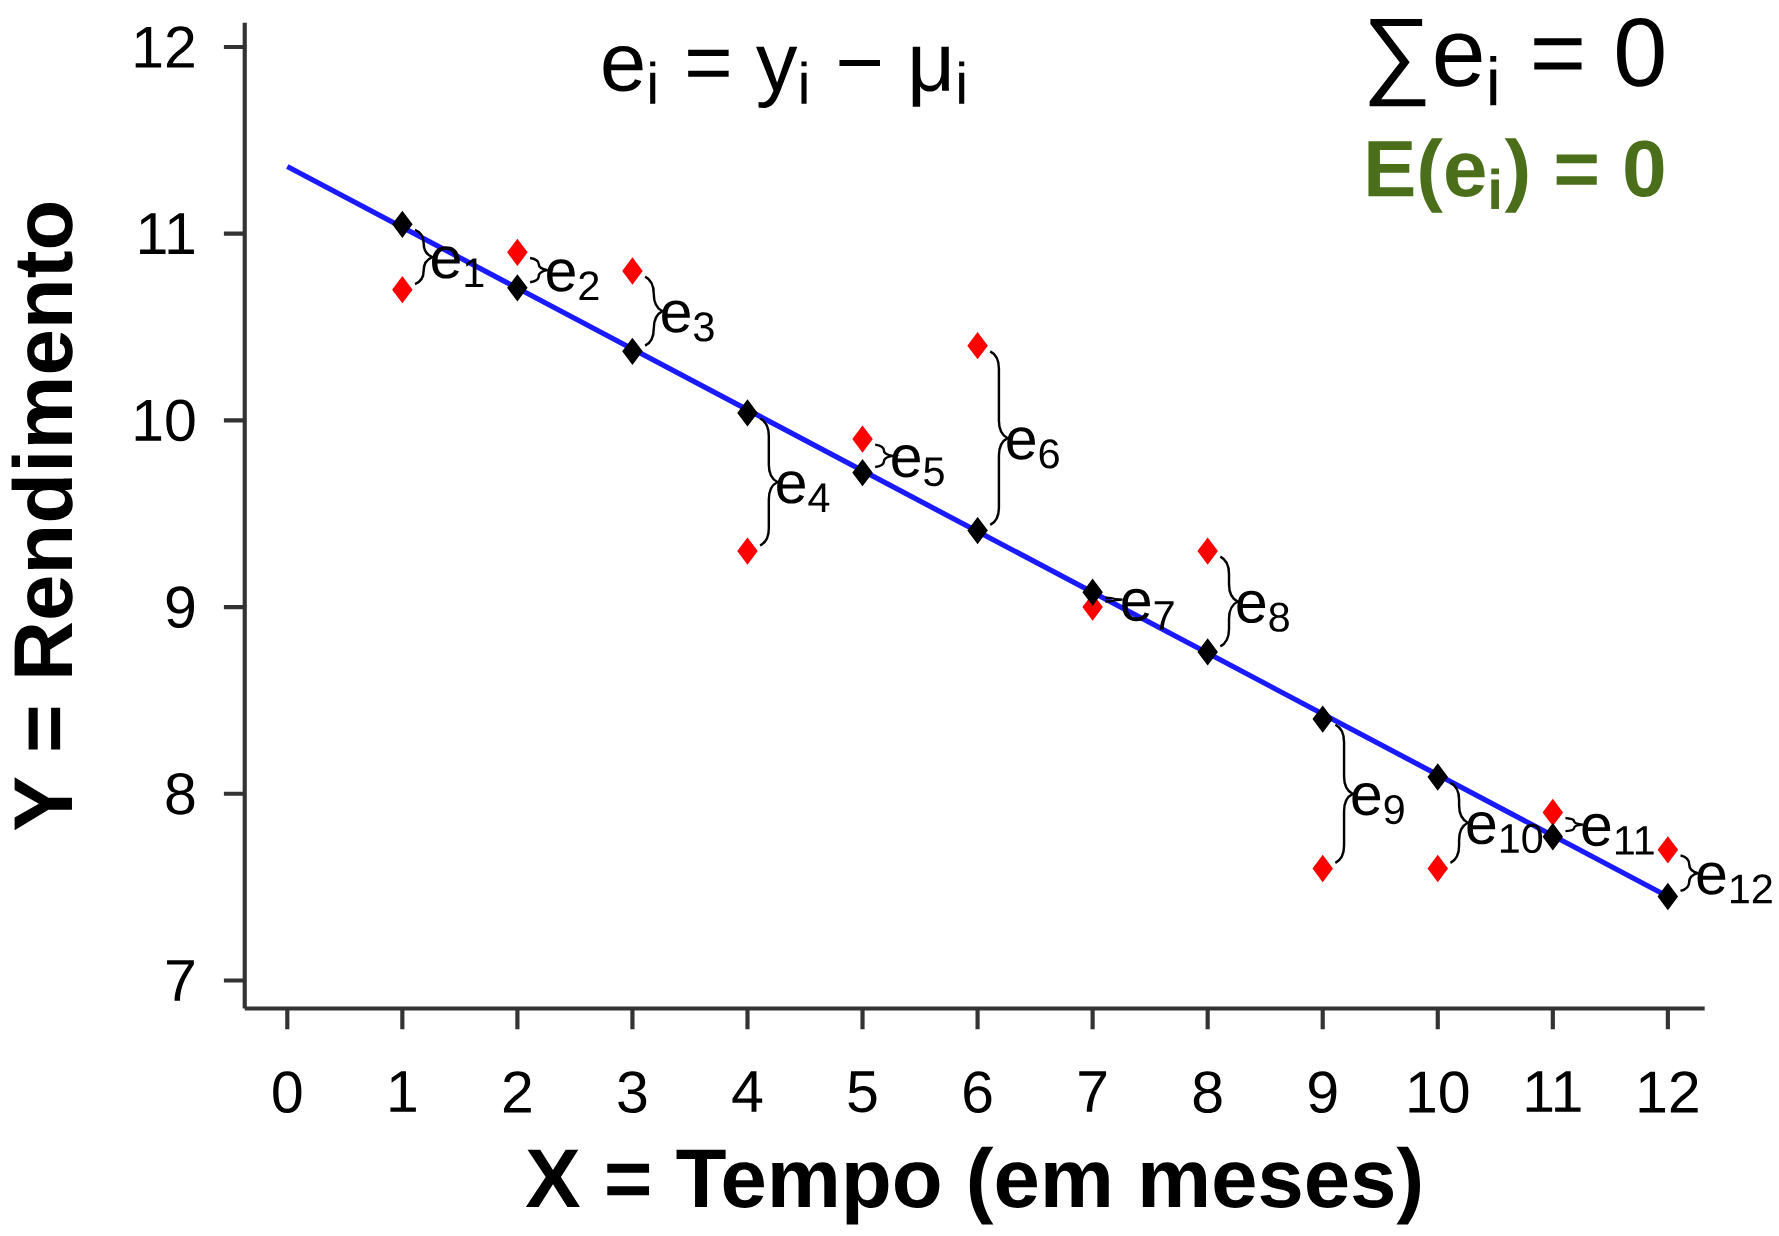 This screenshot has height=1236, width=1779. Describe the element at coordinates (1516, 62) in the screenshot. I see `annotation: ∑e$_{i}$ = 0` at that location.